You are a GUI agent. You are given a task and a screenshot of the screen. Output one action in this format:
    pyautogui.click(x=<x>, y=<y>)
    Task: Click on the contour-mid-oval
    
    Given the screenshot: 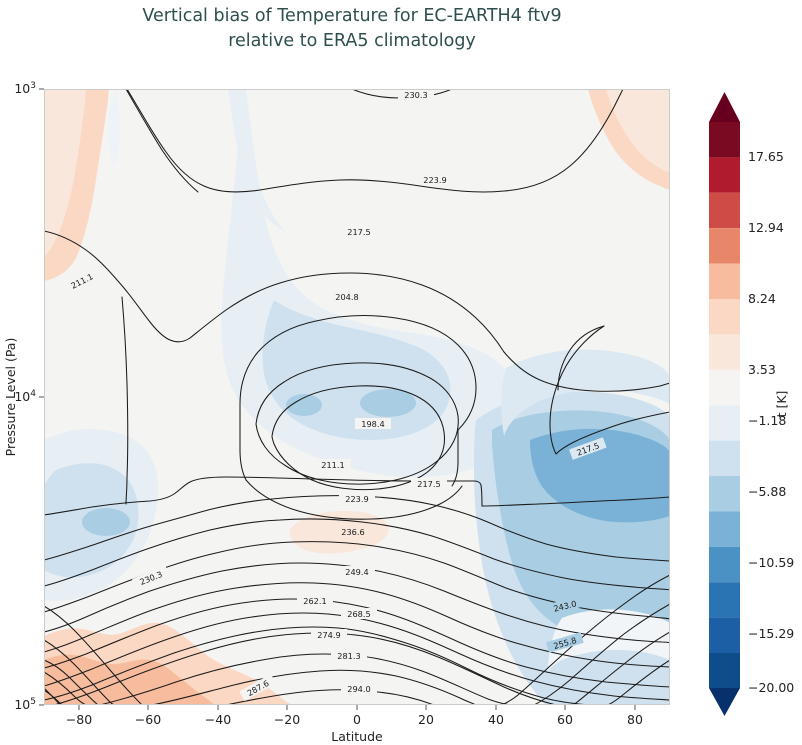 What is the action you would take?
    pyautogui.click(x=357, y=423)
    